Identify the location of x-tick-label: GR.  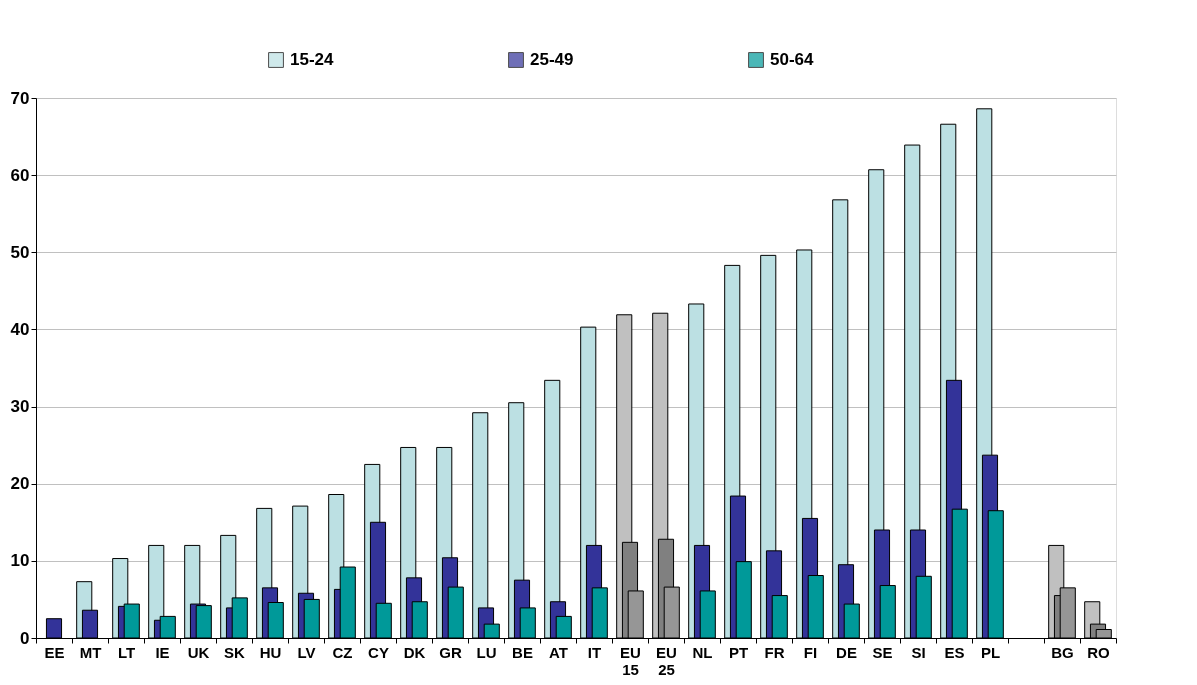
(450, 652).